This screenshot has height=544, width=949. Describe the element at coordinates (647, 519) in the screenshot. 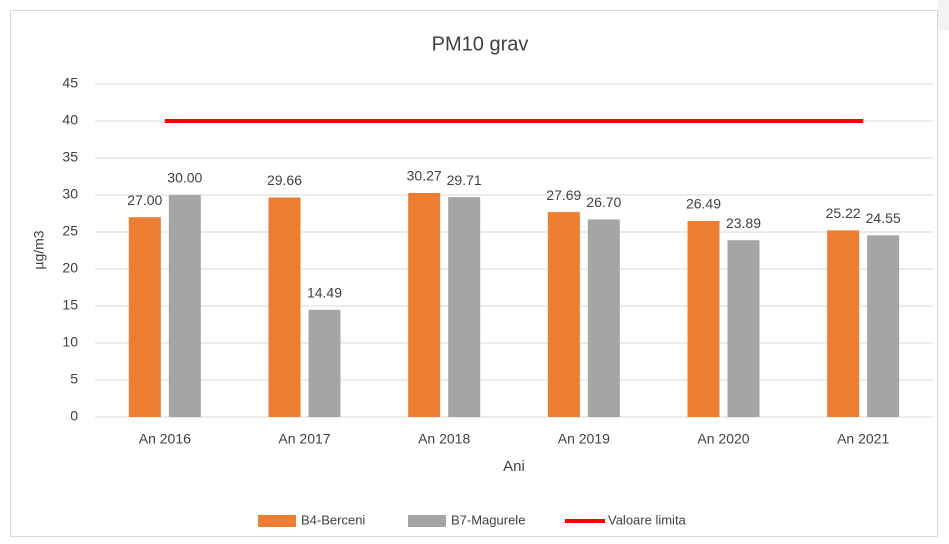

I see `legend-label: Valoare limita` at that location.